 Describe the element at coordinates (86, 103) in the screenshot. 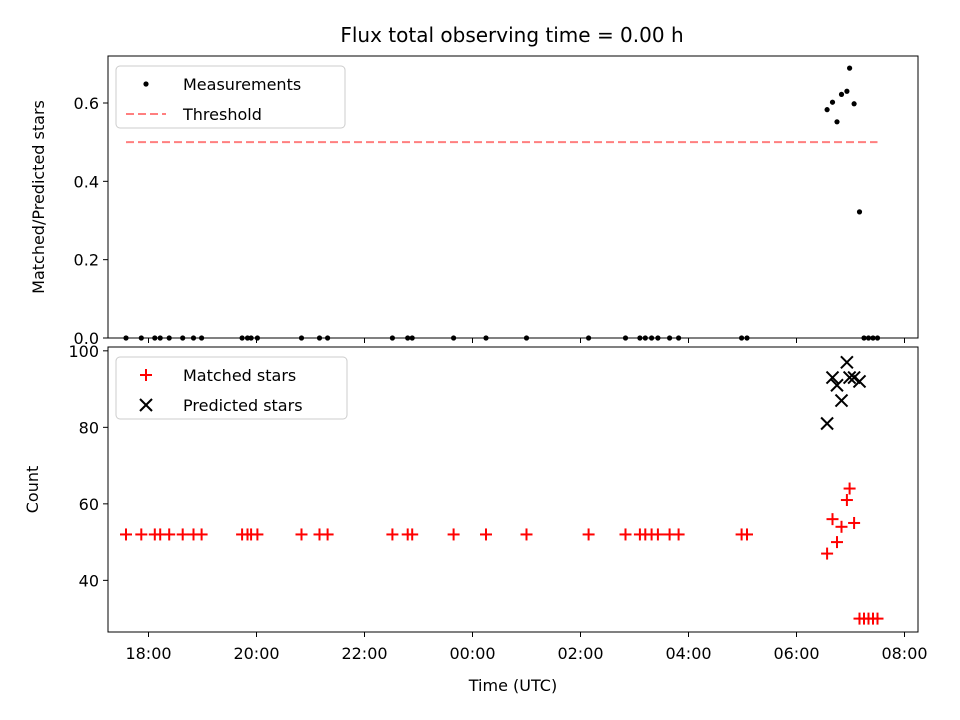

I see `y-tick-label: 0.6` at that location.